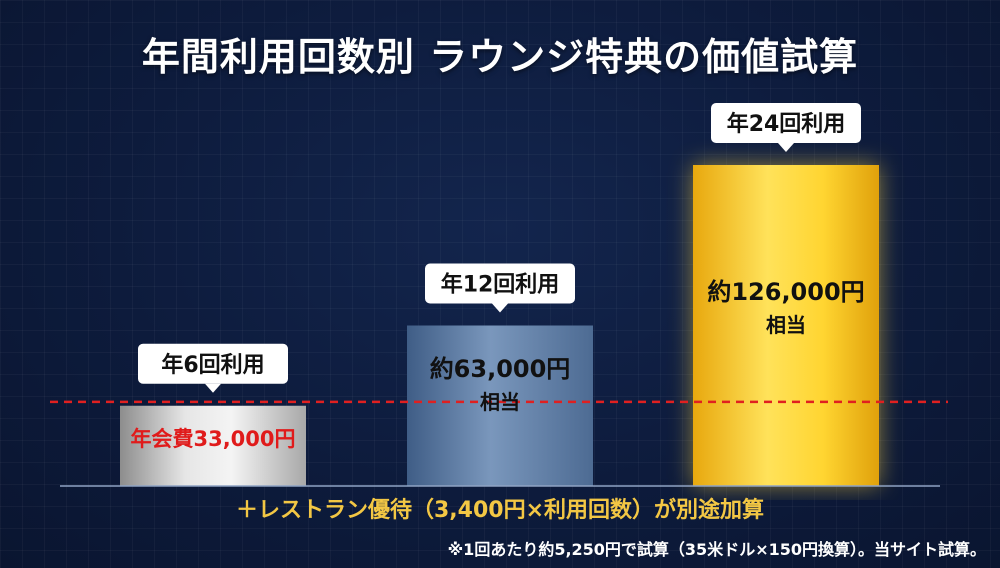 Image resolution: width=1000 pixels, height=568 pixels. Describe the element at coordinates (500, 369) in the screenshot. I see `bar-value-label: 約63,000円` at that location.